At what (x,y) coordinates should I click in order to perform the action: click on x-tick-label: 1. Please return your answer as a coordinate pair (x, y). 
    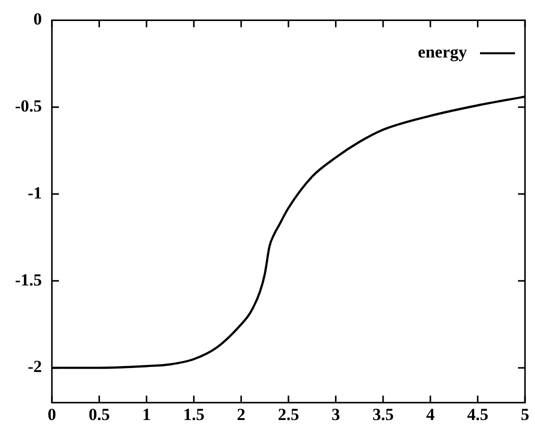
    Looking at the image, I should click on (146, 414).